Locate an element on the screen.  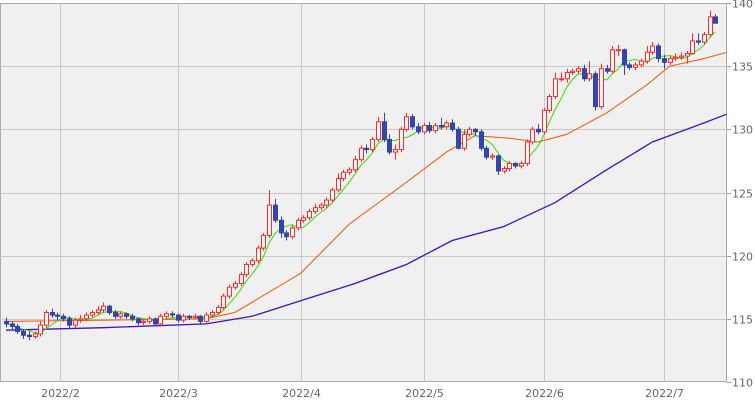
x-tick-label: 2022/4 is located at coordinates (301, 393).